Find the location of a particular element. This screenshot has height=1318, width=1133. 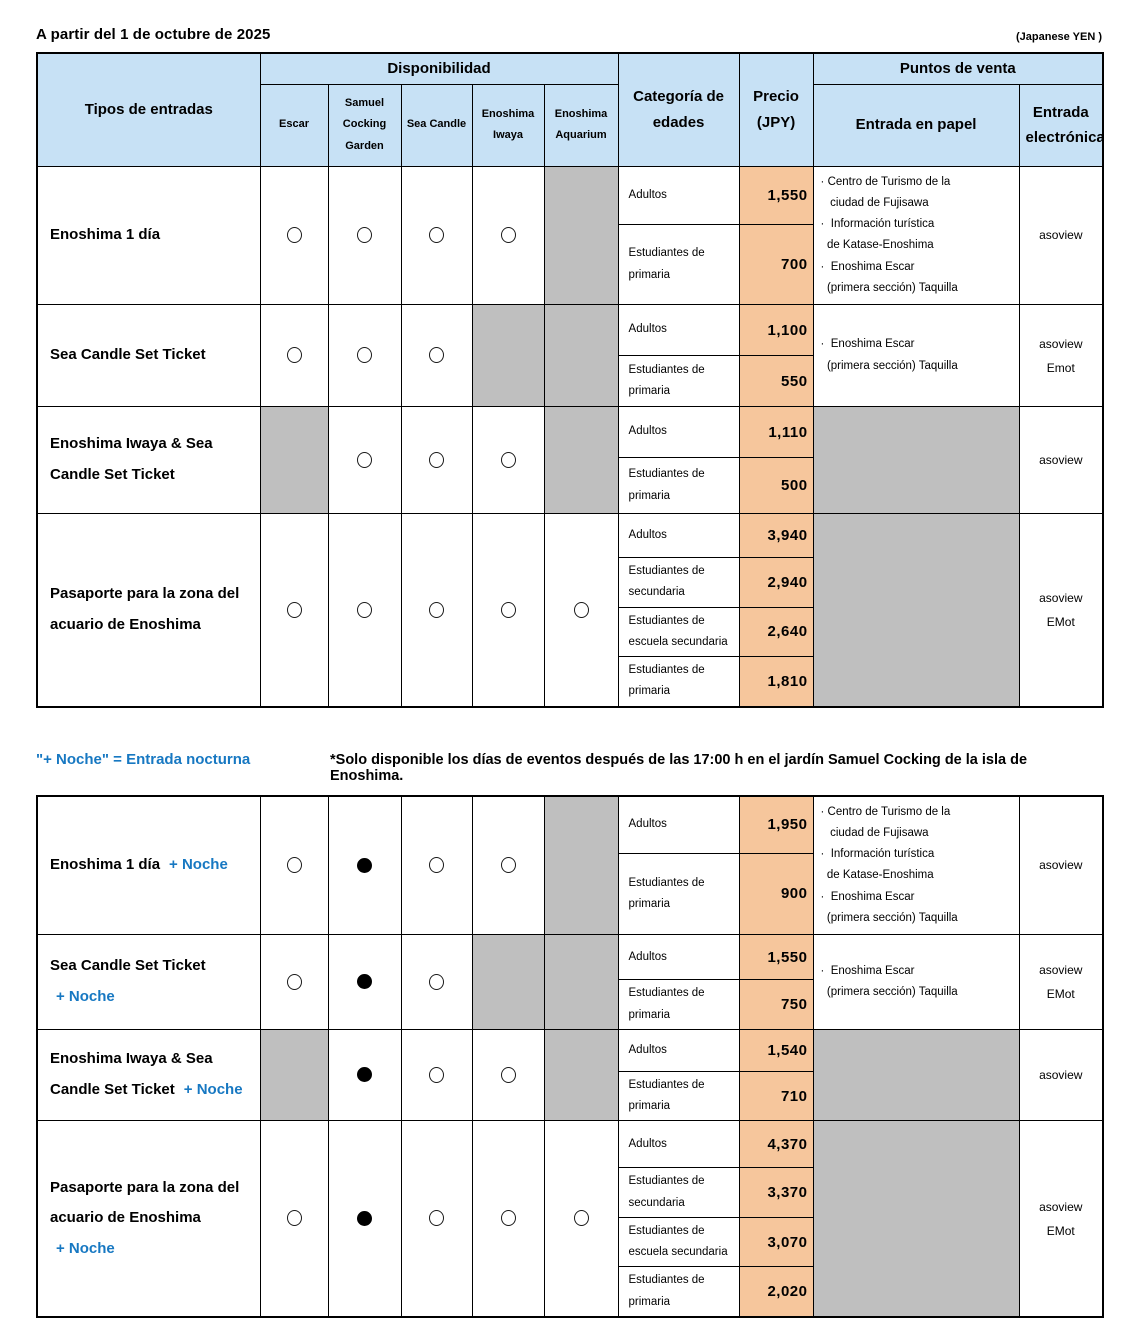

col-header-enoshima-iwaya: Enoshima Iwaya is located at coordinates (508, 125).